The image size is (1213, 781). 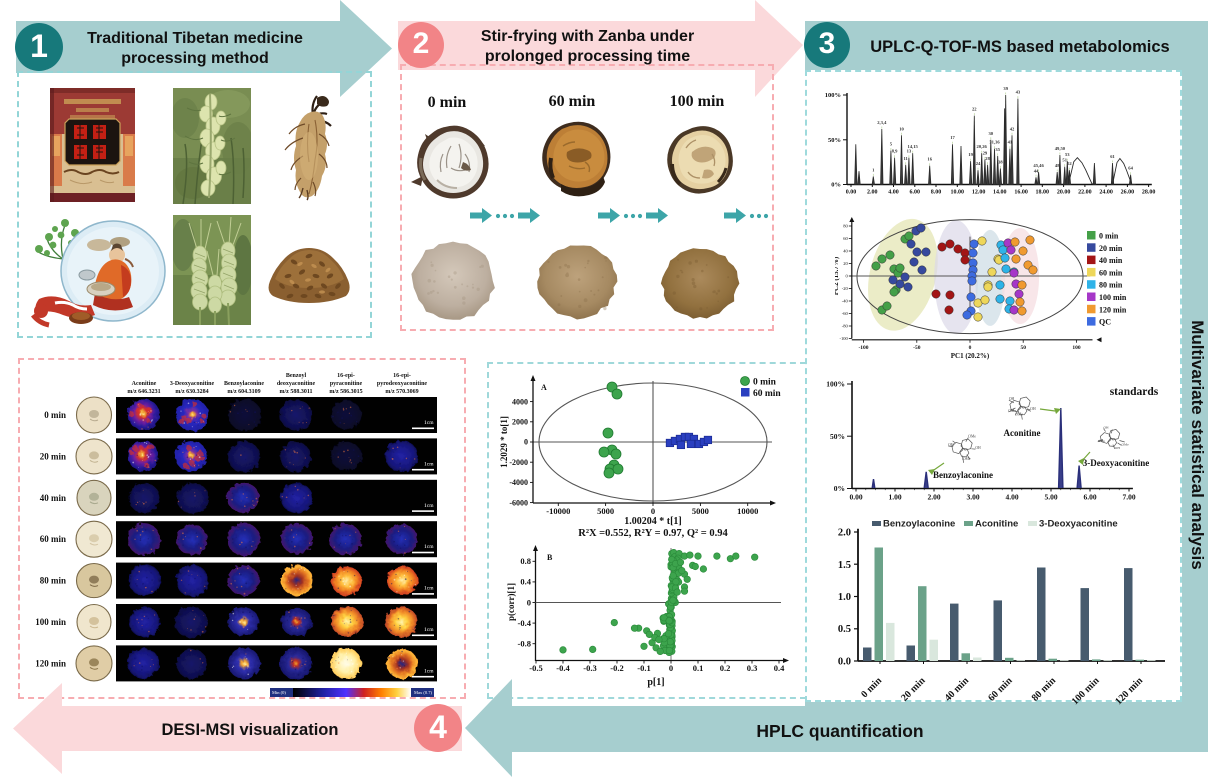 I want to click on svg-text: 16, so click(x=929, y=159).